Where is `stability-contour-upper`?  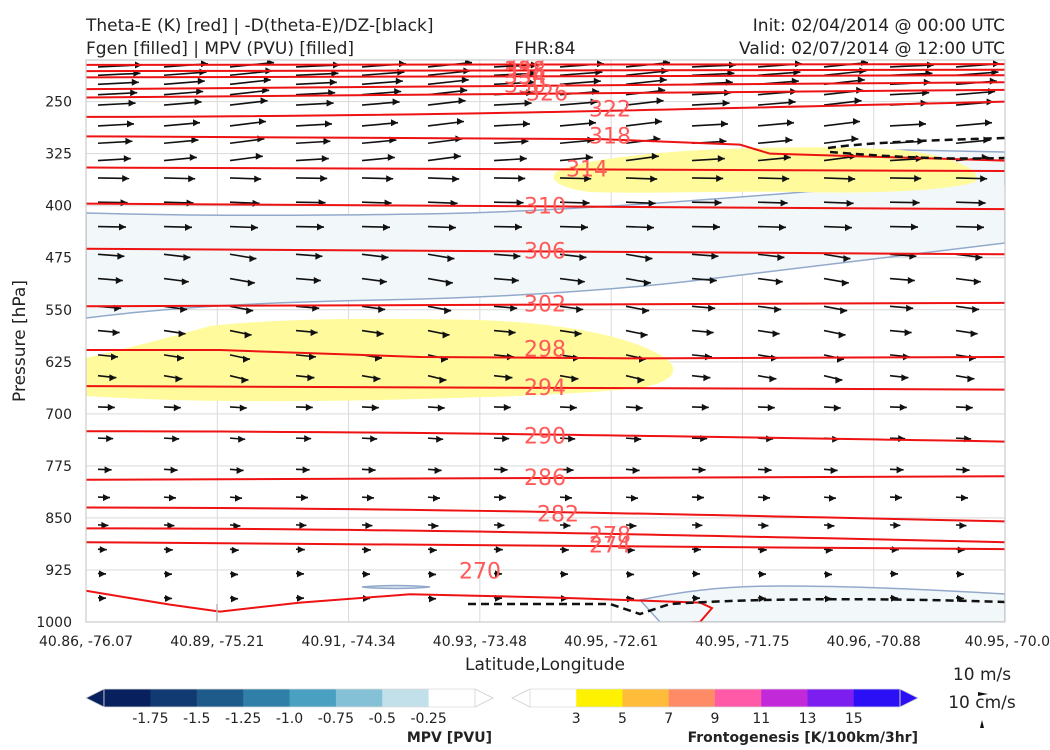 stability-contour-upper is located at coordinates (916, 143).